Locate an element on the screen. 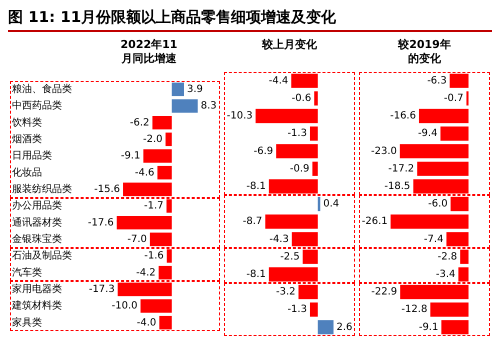  chart-title: 较上月变化 is located at coordinates (289, 45).